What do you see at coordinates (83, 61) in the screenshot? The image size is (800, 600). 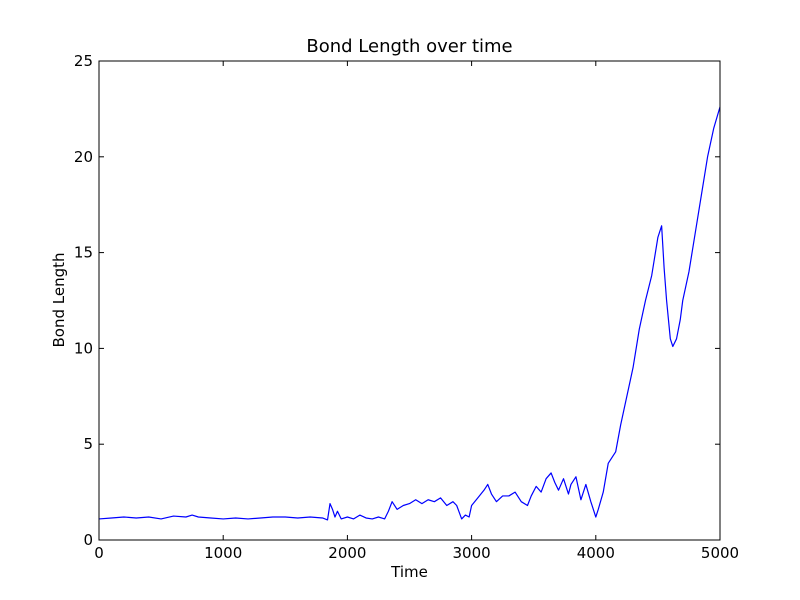 I see `y-tick-label: 25` at bounding box center [83, 61].